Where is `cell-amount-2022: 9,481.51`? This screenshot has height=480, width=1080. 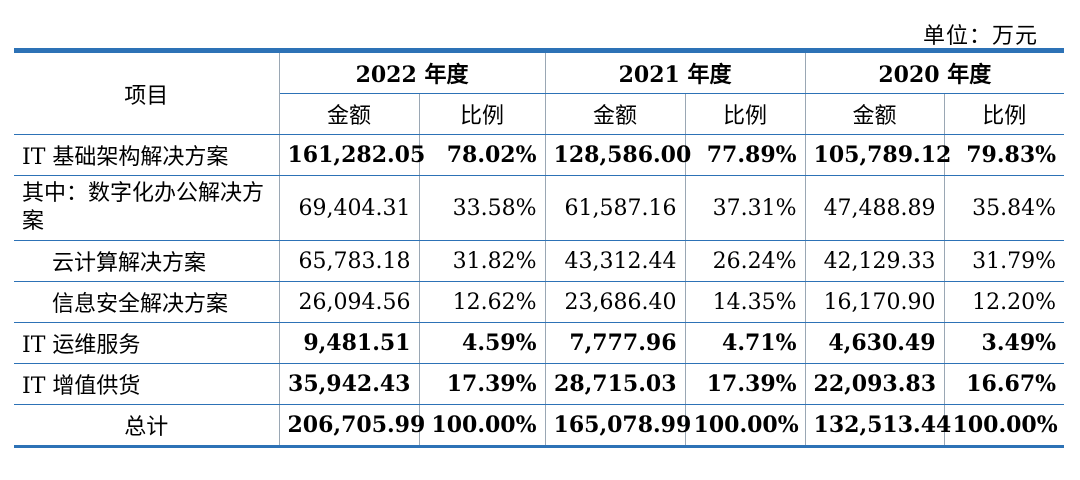
cell-amount-2022: 9,481.51 is located at coordinates (349, 343).